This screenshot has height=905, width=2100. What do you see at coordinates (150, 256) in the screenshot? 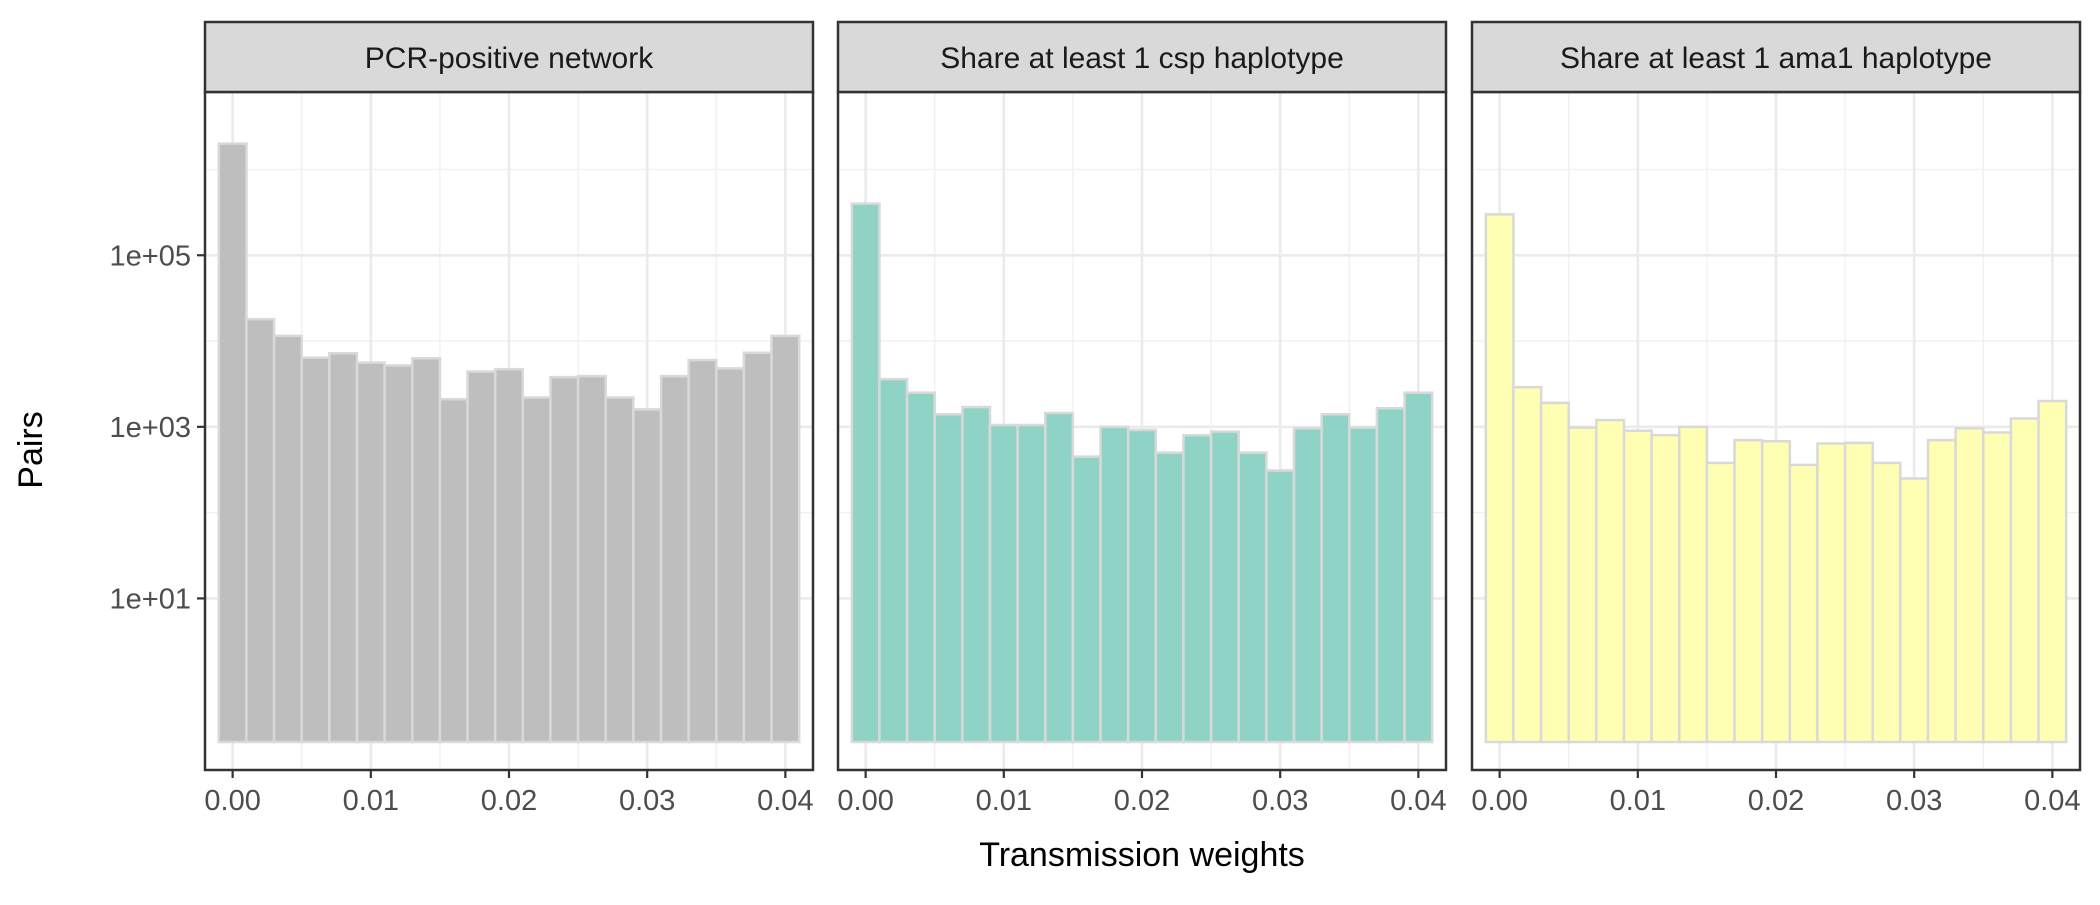
I see `y-tick-label: 1e+05` at bounding box center [150, 256].